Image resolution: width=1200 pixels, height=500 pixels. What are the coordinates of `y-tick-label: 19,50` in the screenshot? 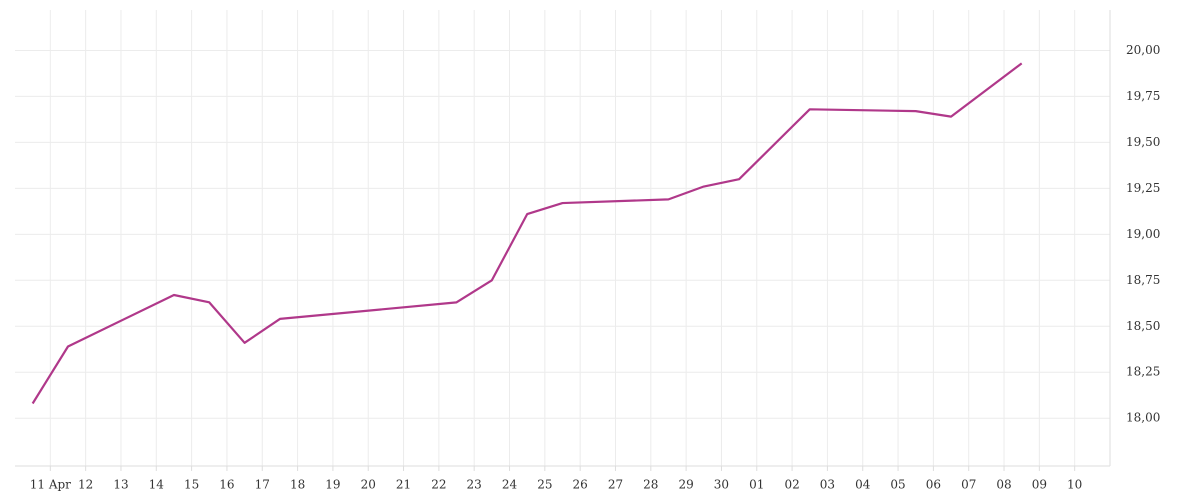 It's located at (1143, 142).